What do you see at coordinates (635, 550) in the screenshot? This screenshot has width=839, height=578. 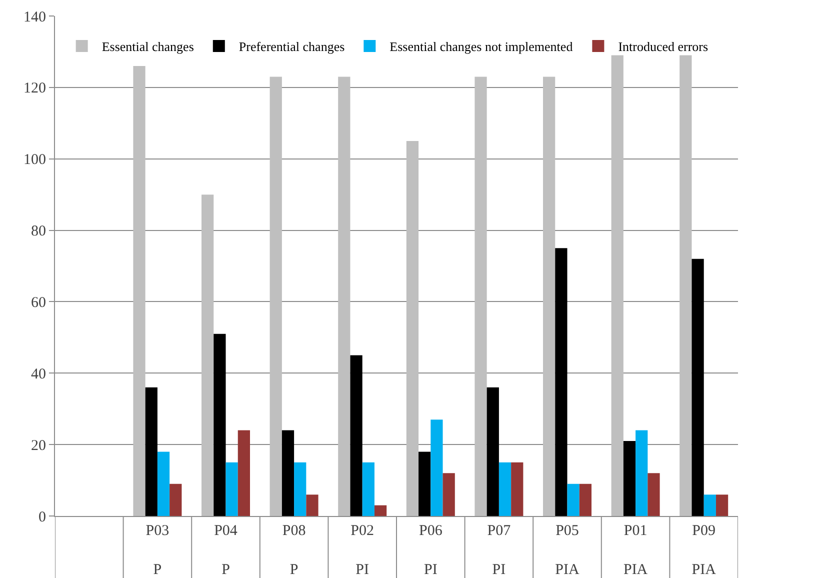 I see `category-label: P01 PIA` at bounding box center [635, 550].